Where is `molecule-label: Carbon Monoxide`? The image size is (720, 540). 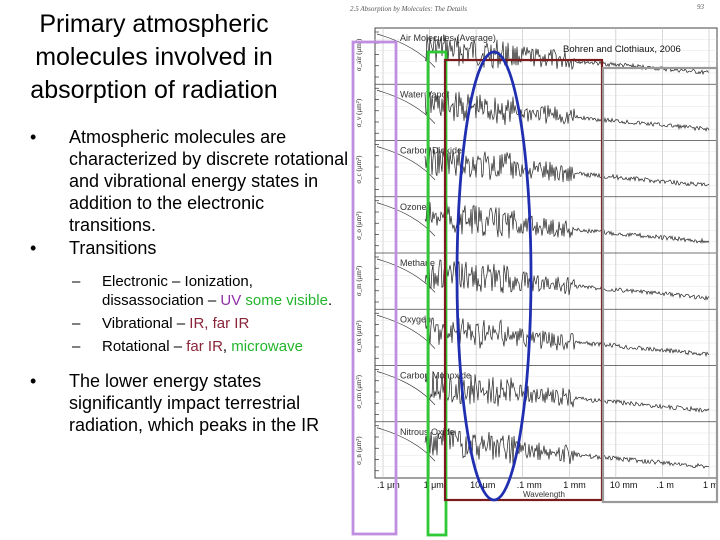 molecule-label: Carbon Monoxide is located at coordinates (435, 376).